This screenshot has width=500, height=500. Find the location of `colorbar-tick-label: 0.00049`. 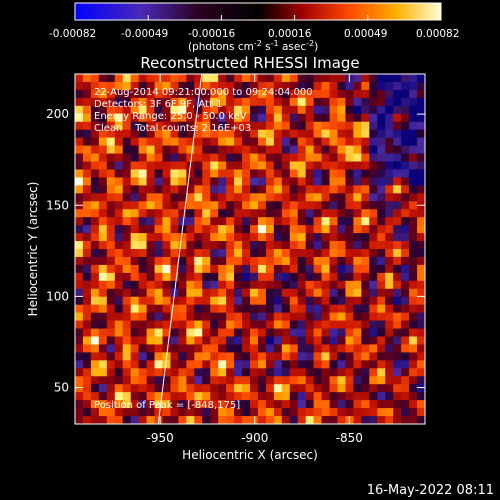

colorbar-tick-label: 0.00049 is located at coordinates (365, 34).